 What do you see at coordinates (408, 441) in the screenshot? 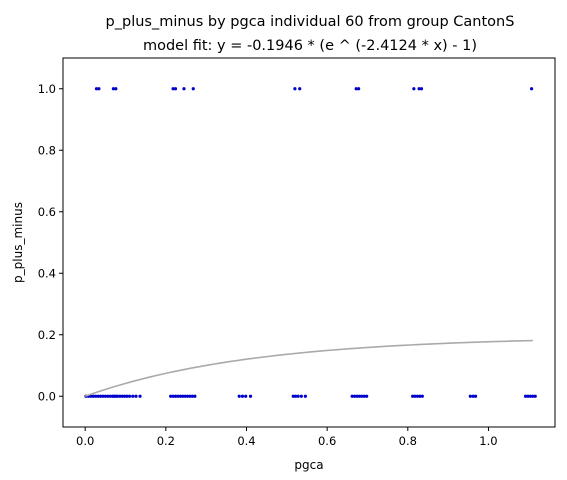
I see `x-tick-label: 0.8` at bounding box center [408, 441].